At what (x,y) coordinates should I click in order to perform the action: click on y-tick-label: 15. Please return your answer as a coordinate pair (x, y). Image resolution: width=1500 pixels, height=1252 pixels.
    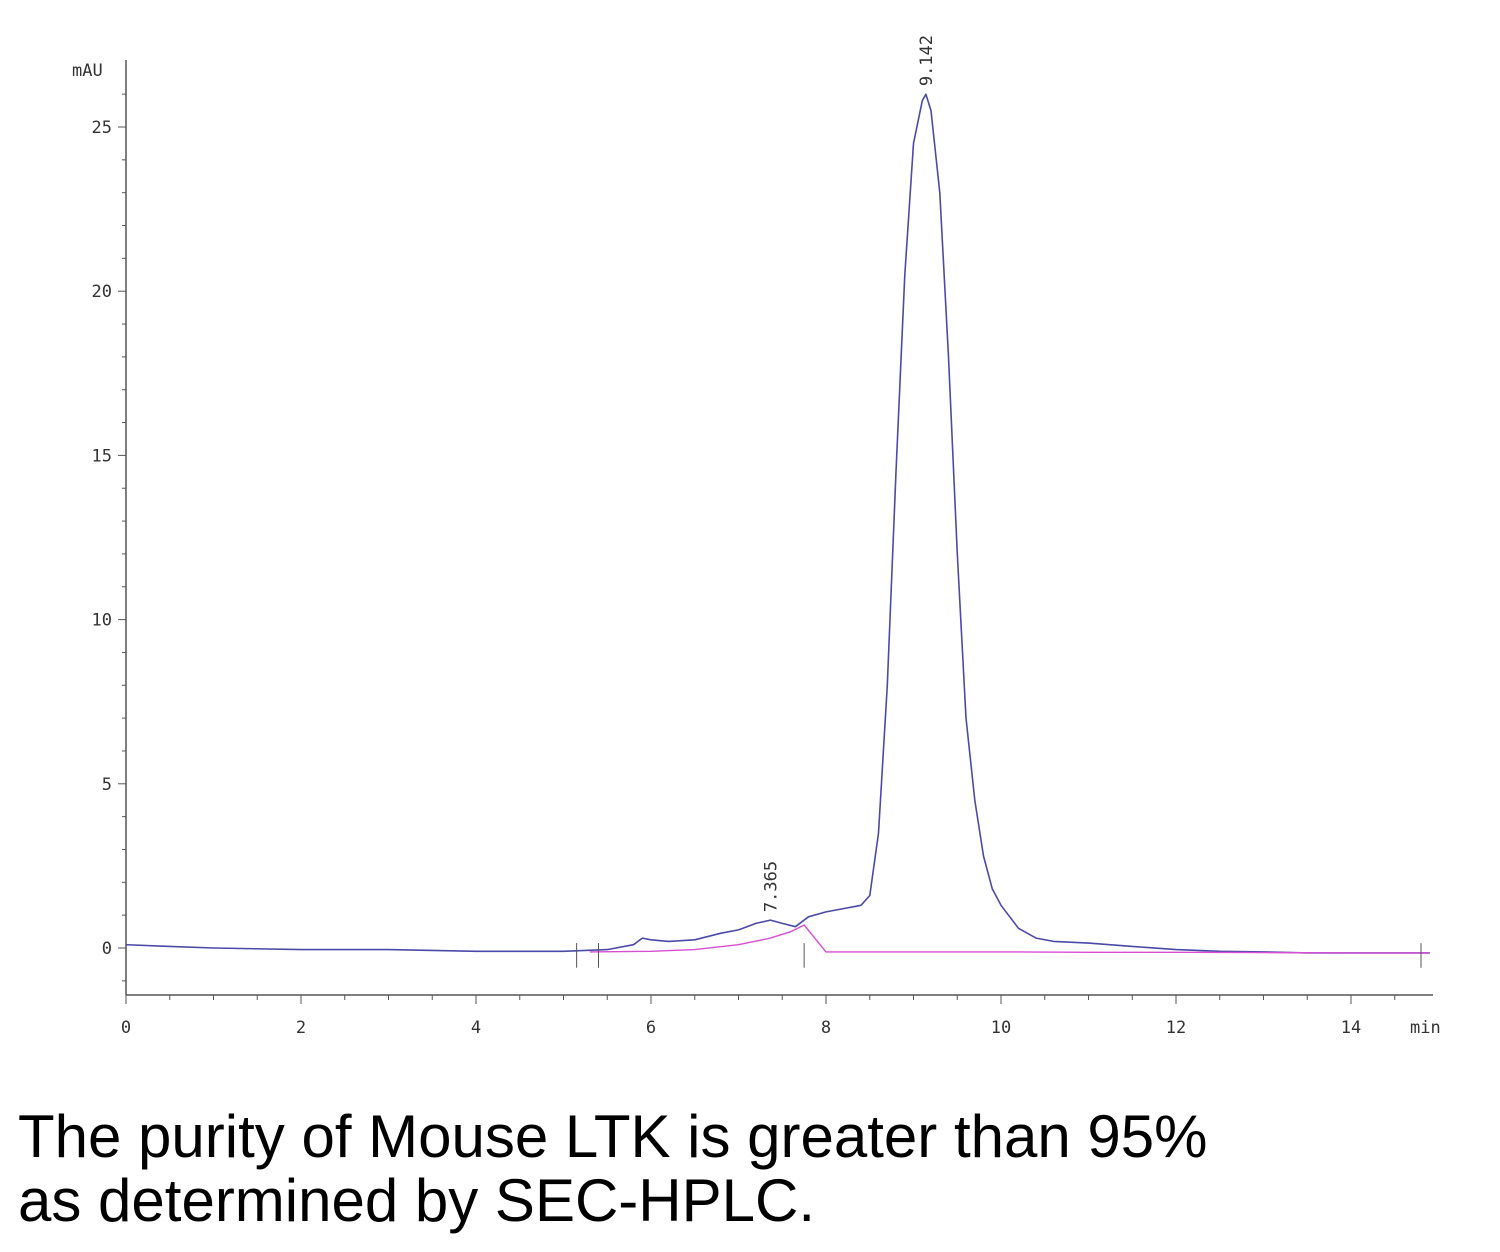
    Looking at the image, I should click on (102, 456).